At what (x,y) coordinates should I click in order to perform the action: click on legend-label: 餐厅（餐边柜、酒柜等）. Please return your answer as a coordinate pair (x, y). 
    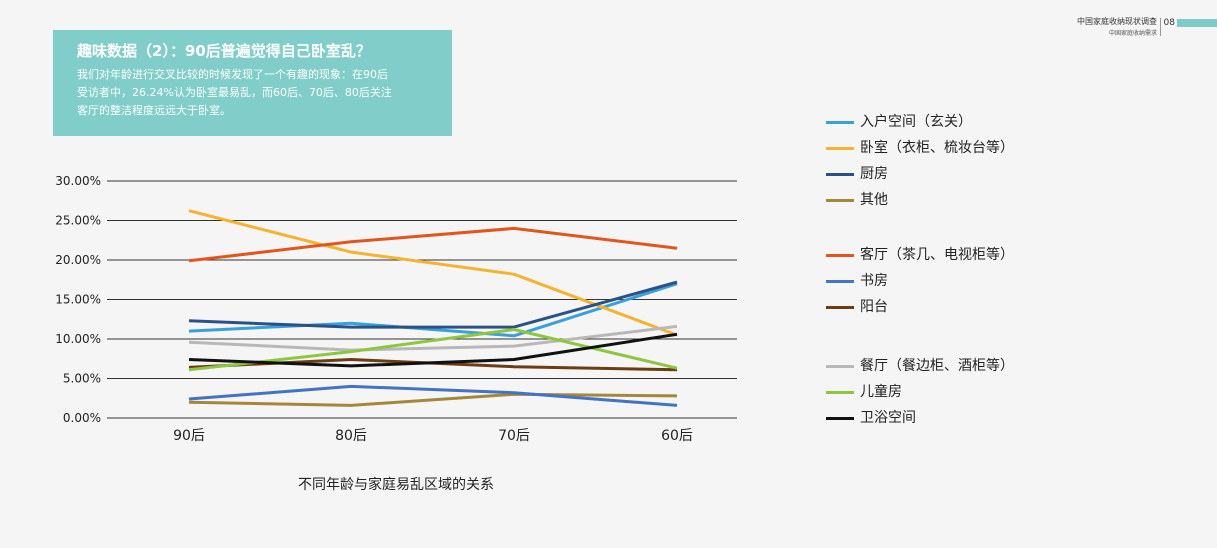
    Looking at the image, I should click on (937, 366).